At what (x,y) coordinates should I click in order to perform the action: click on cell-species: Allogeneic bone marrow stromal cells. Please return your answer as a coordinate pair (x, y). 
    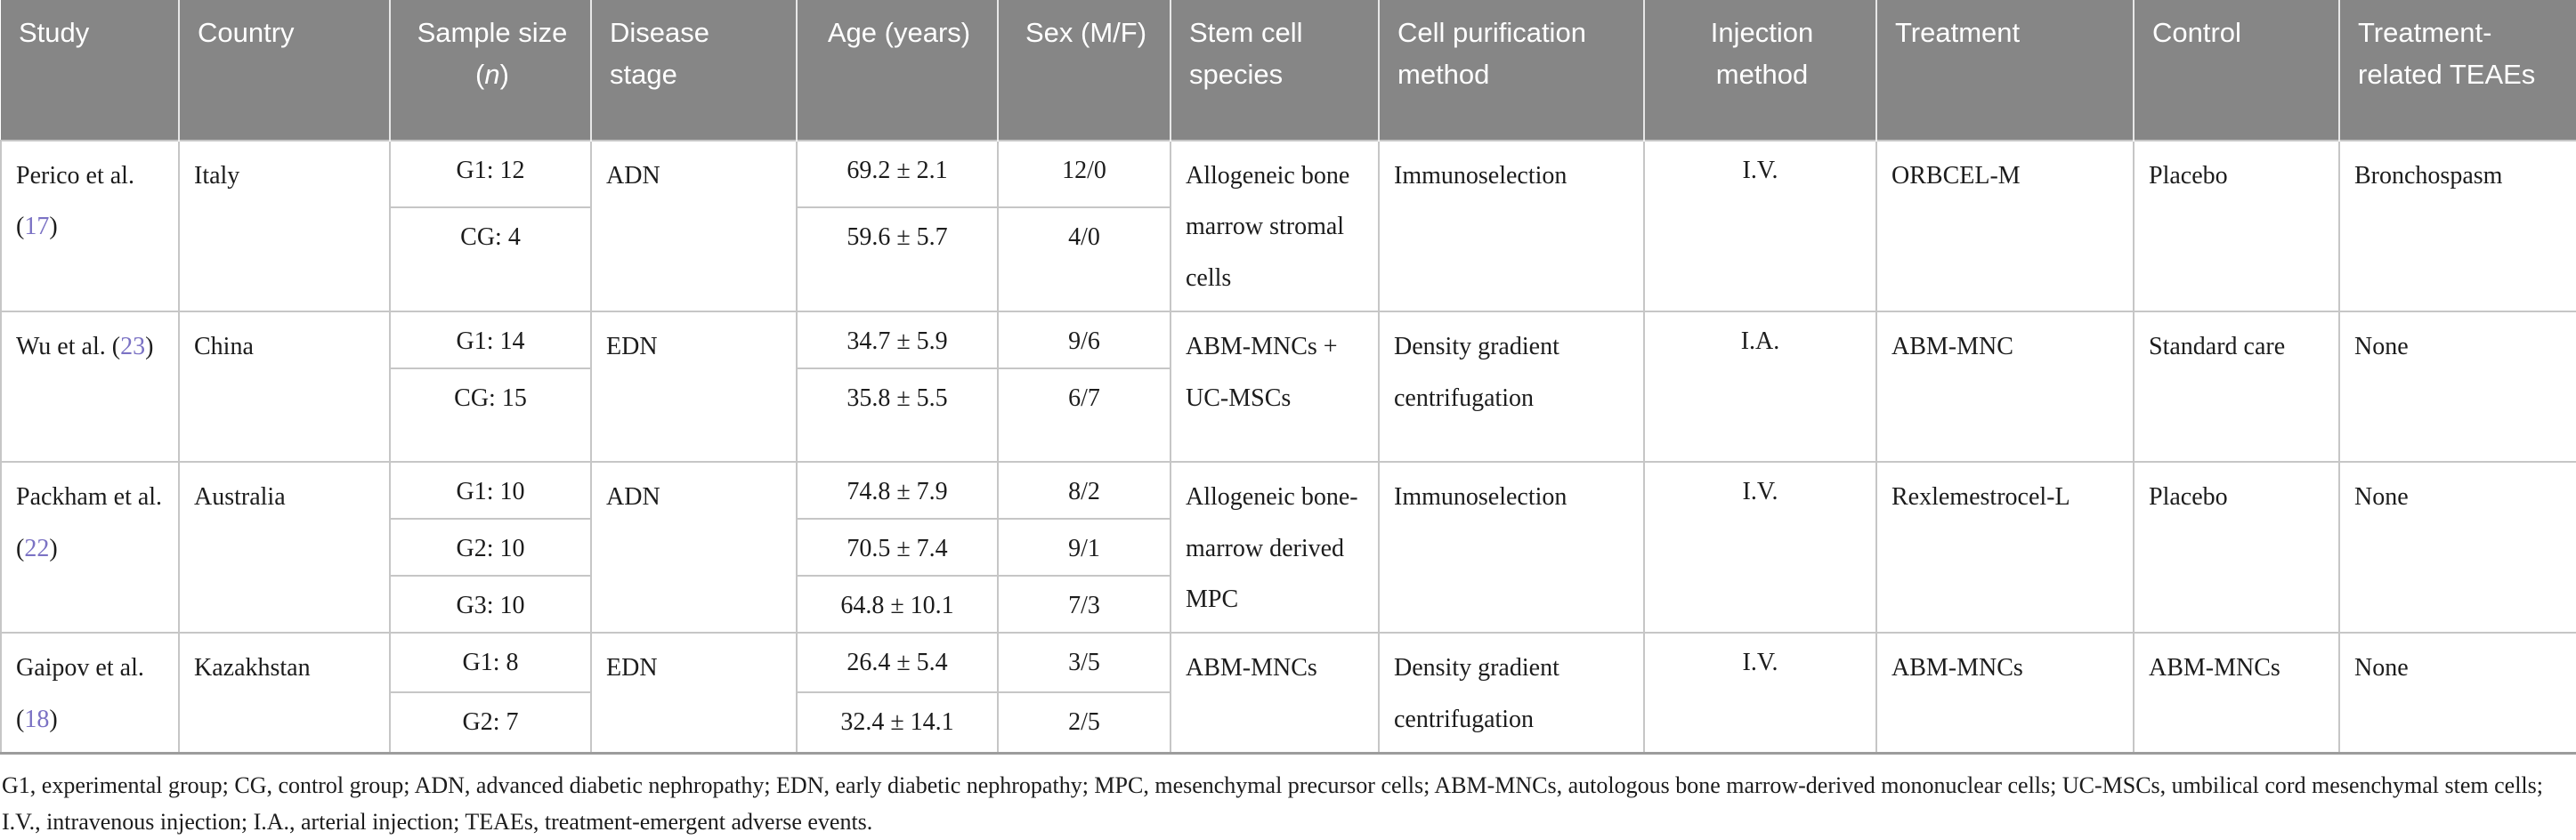
    Looking at the image, I should click on (1275, 226).